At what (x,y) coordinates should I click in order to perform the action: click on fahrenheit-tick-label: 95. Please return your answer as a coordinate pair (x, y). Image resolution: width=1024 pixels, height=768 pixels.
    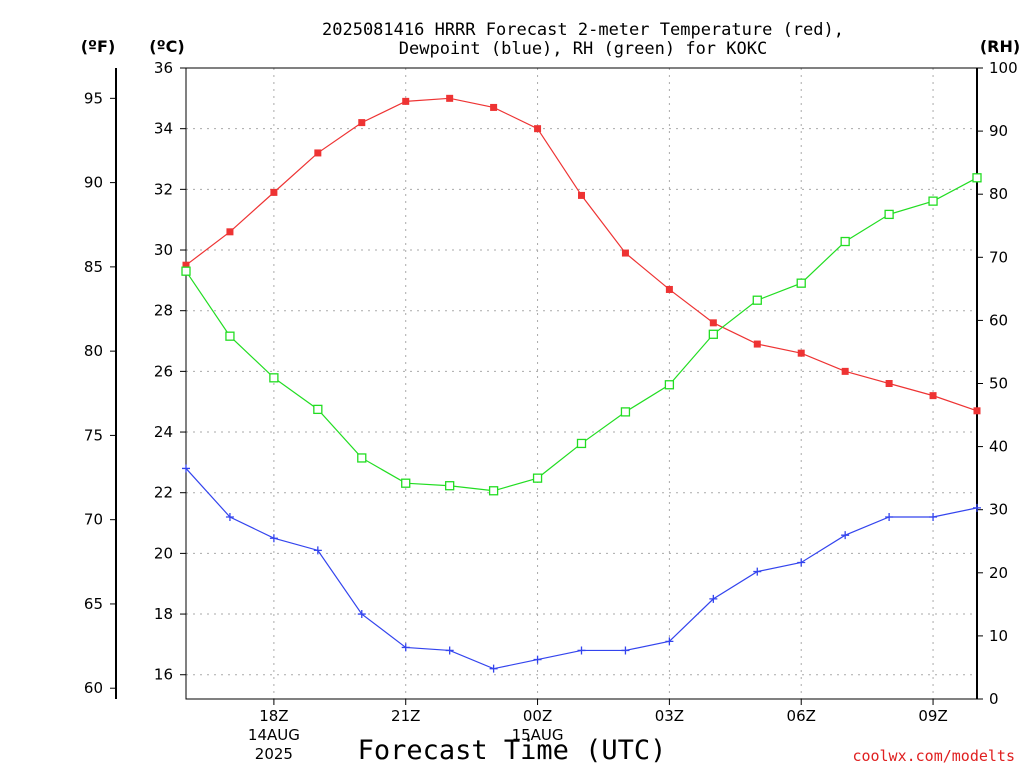
    Looking at the image, I should click on (93, 98).